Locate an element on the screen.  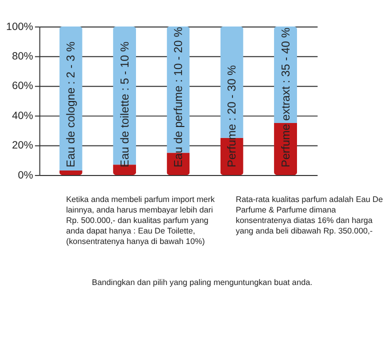
y-tick-label: 40% is located at coordinates (23, 116).